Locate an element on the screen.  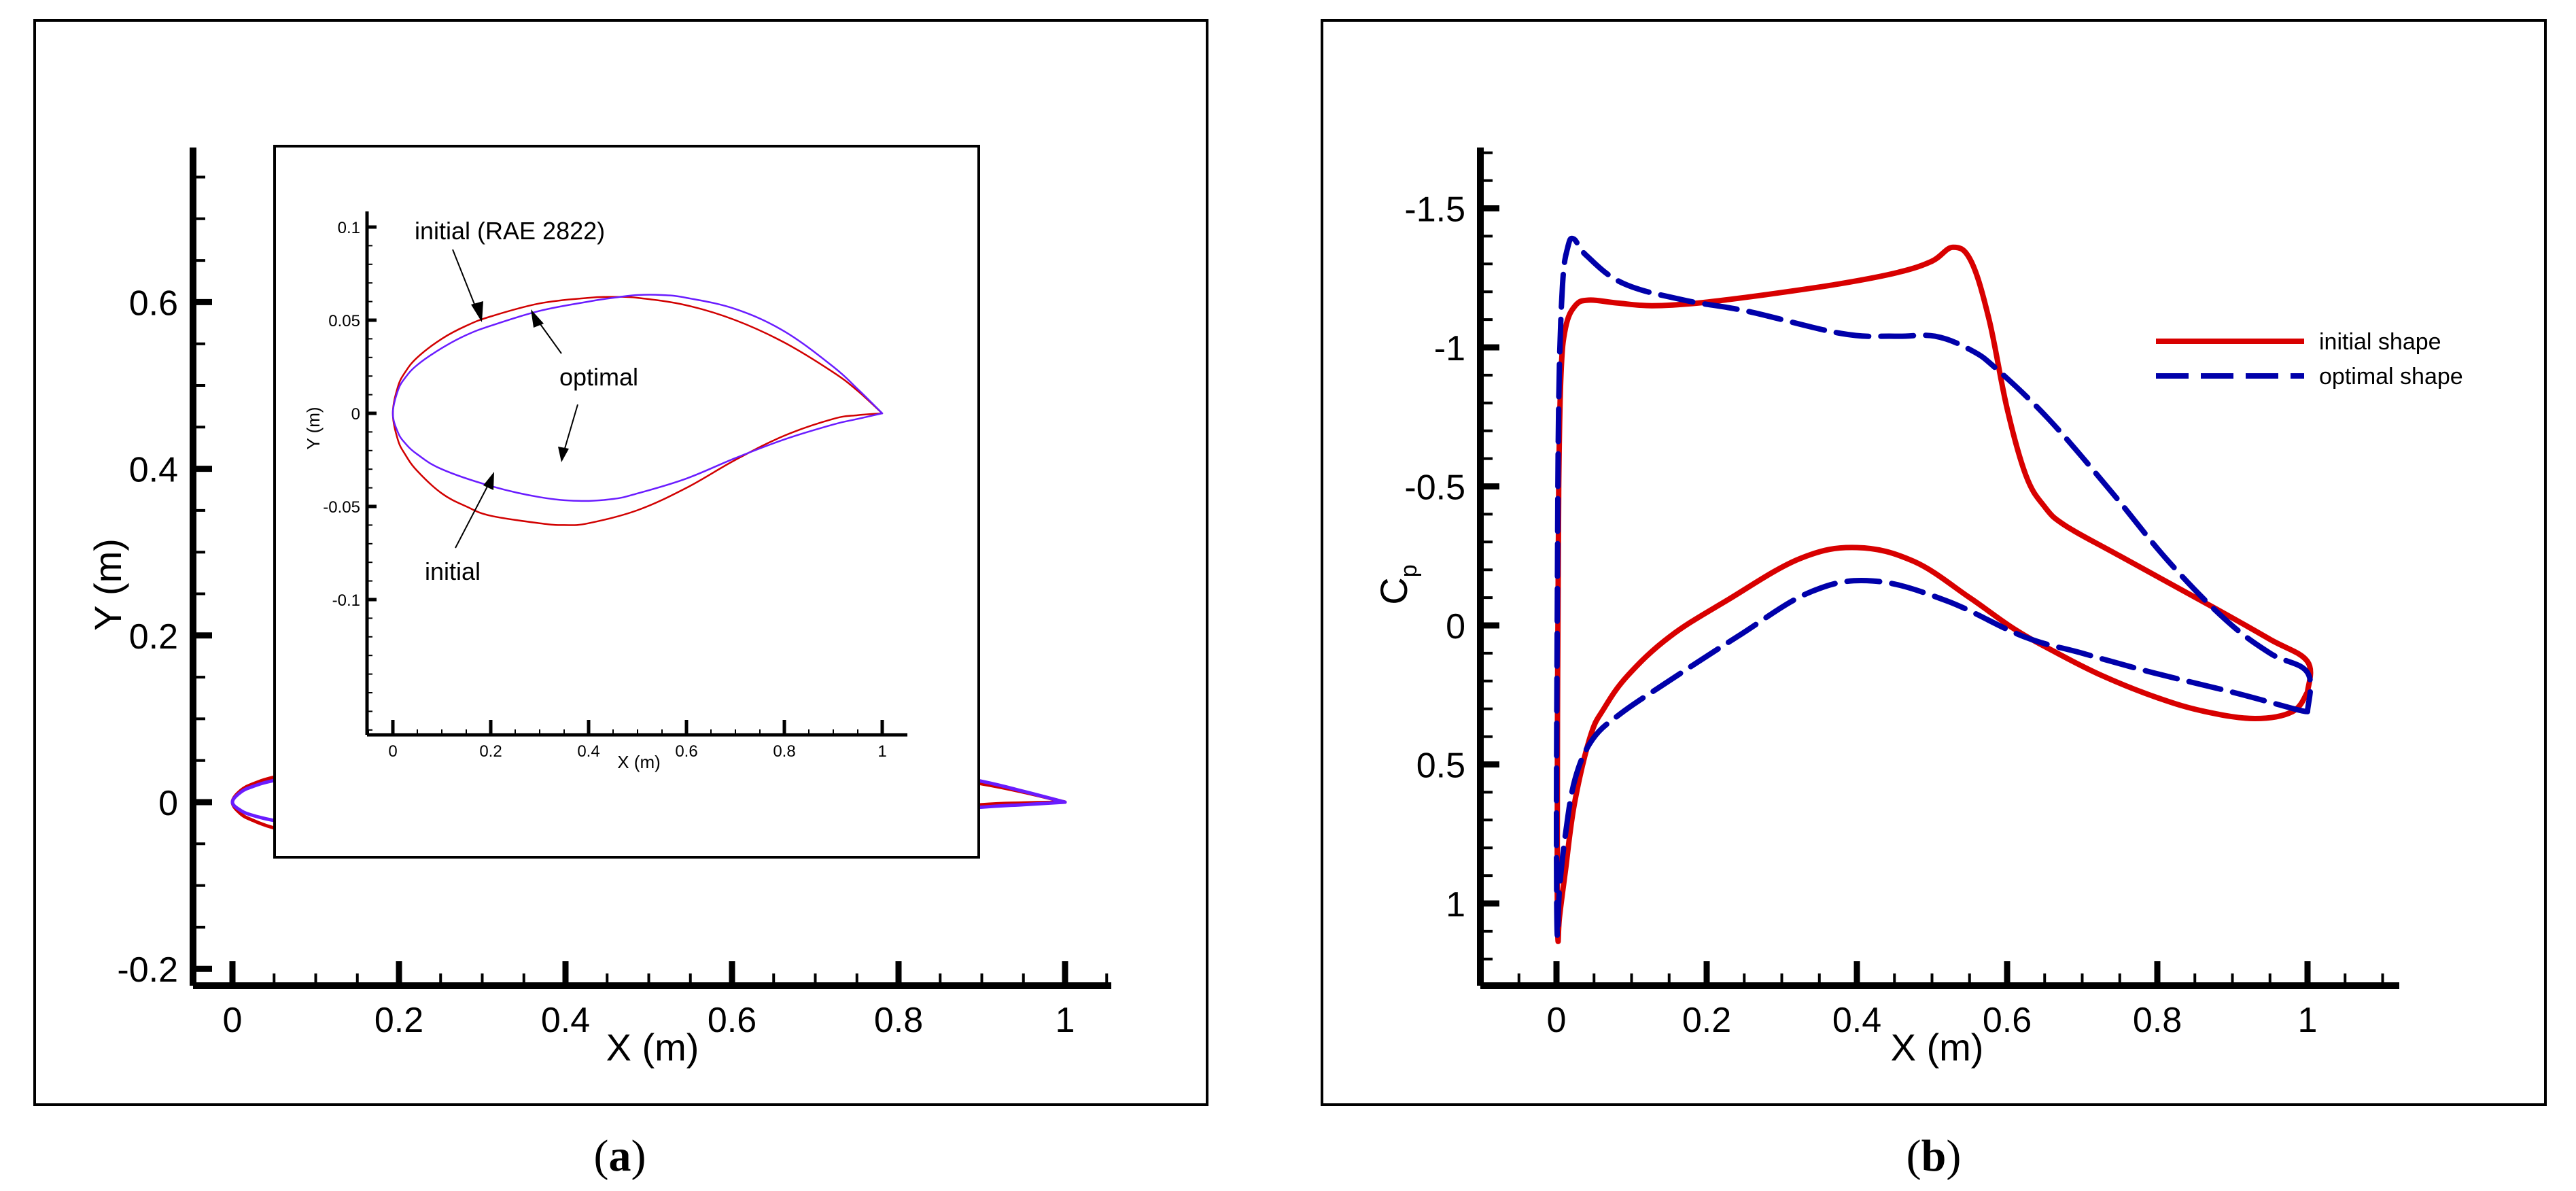
inset-airfoil-curves is located at coordinates (637, 410).